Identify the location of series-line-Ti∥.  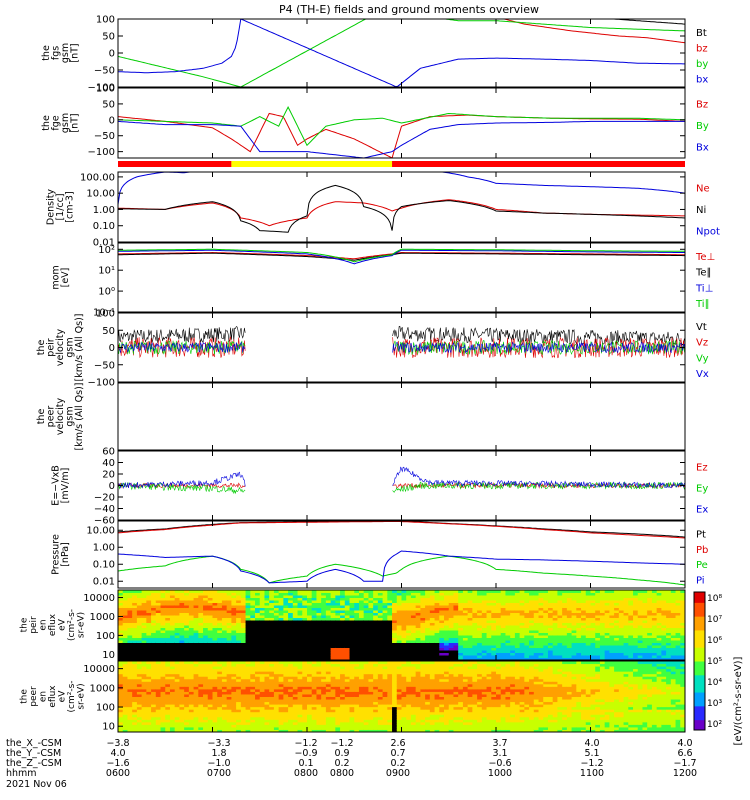
(401, 255).